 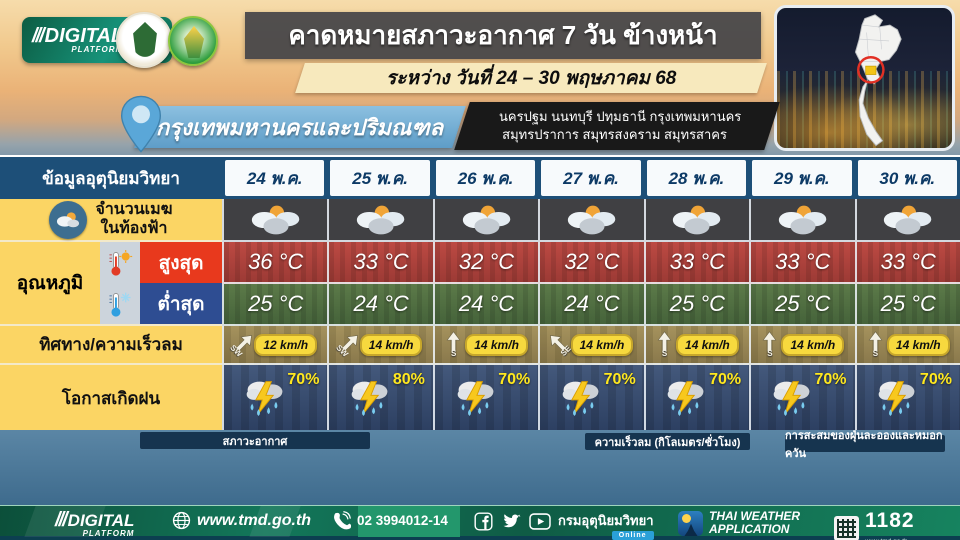 What do you see at coordinates (846, 528) in the screenshot?
I see `qr-code` at bounding box center [846, 528].